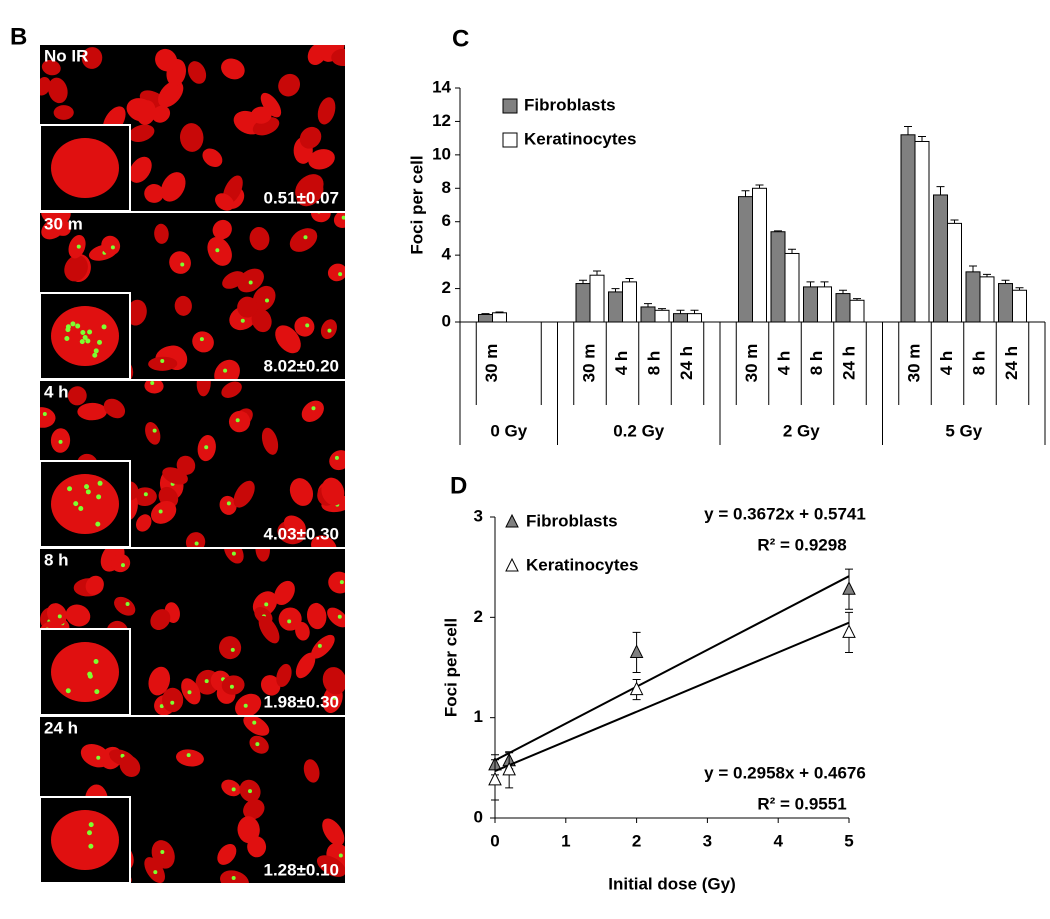 The height and width of the screenshot is (919, 1050). What do you see at coordinates (572, 520) in the screenshot?
I see `legend-label: Fibroblasts` at bounding box center [572, 520].